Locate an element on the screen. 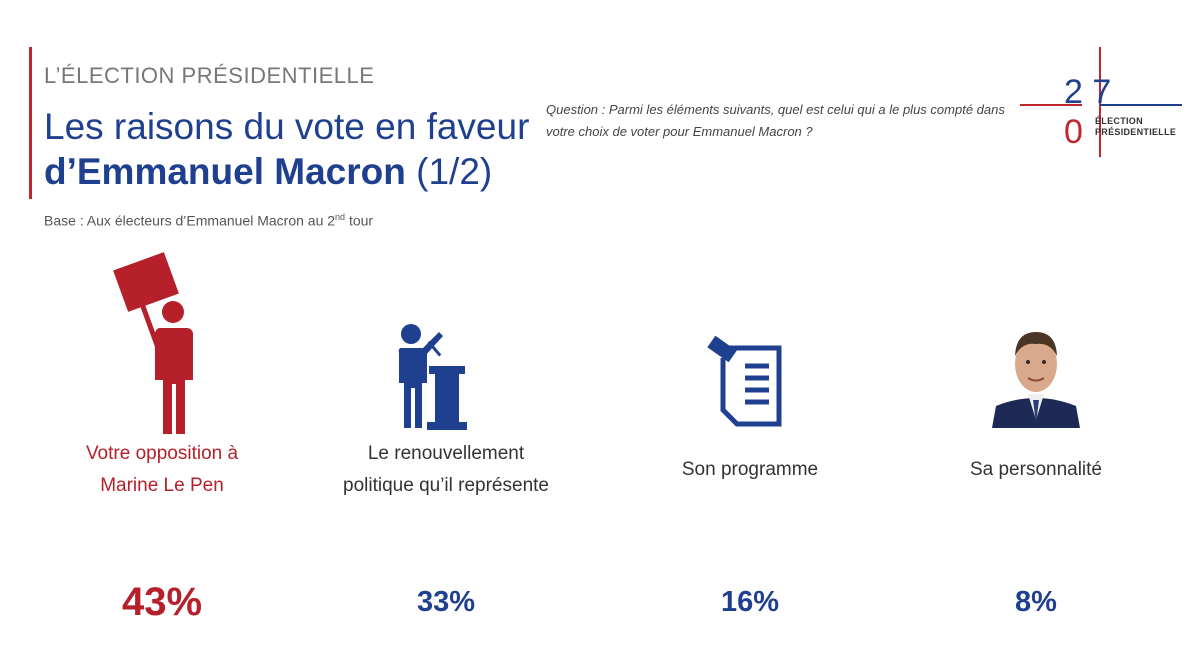  logo-label-line-2: PRÉSIDENTIELLE is located at coordinates (1136, 132).